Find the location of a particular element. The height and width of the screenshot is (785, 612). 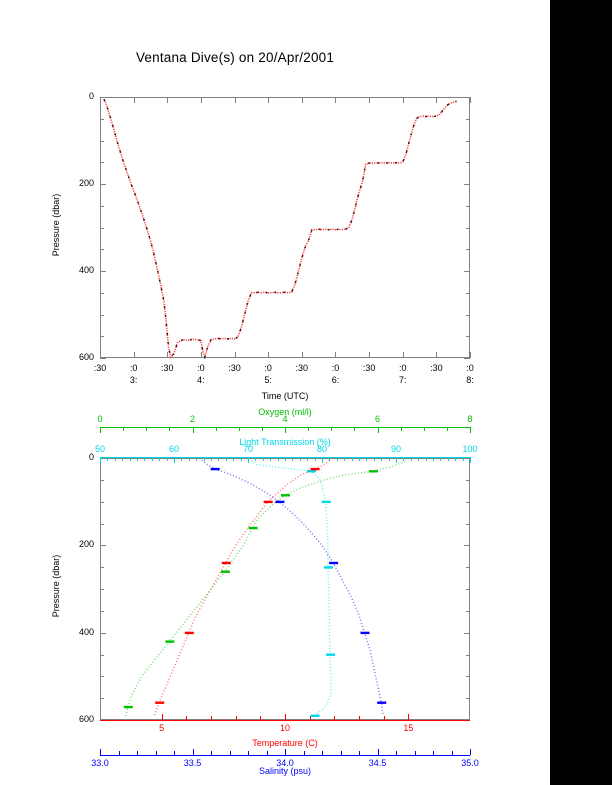

salinity-axis-ticklabel: 33.0 is located at coordinates (100, 763).